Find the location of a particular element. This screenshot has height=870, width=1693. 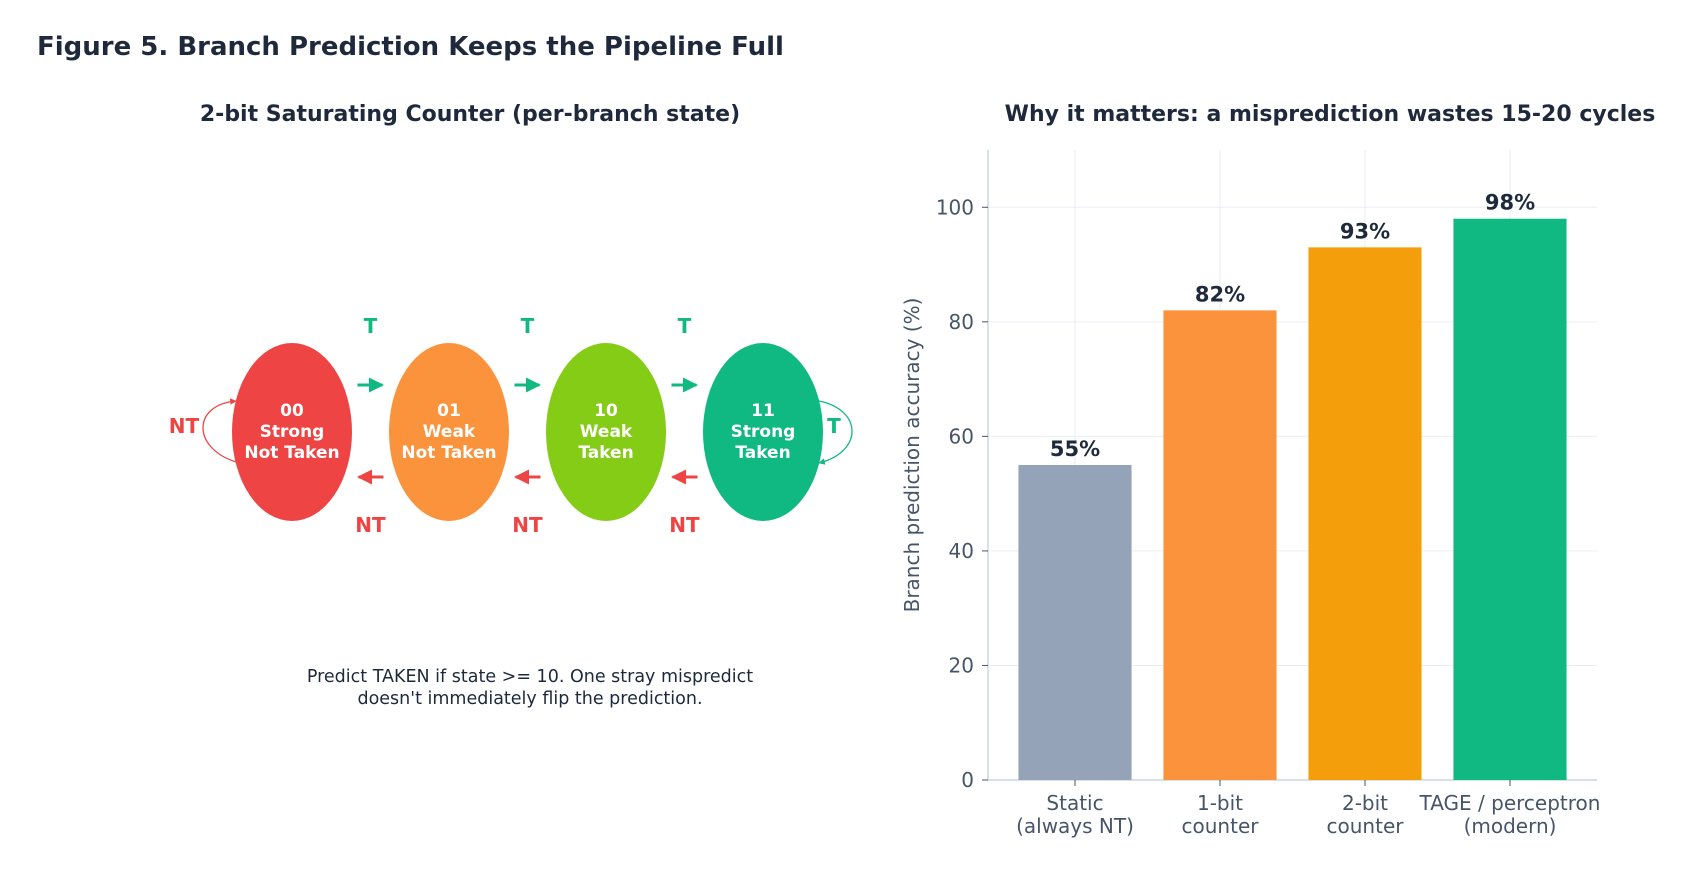

bar-value-label: 82% is located at coordinates (1220, 294).